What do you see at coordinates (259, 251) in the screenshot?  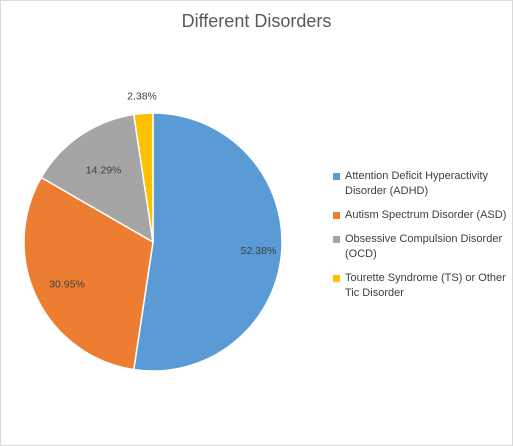 I see `data-label-adhd: 52.38%` at bounding box center [259, 251].